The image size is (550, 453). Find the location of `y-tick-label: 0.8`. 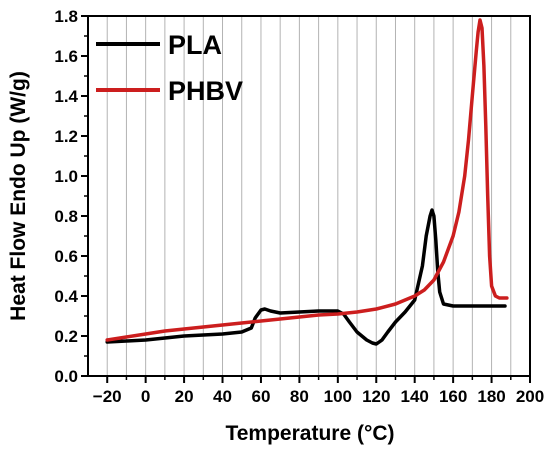

y-tick-label: 0.8 is located at coordinates (66, 216).